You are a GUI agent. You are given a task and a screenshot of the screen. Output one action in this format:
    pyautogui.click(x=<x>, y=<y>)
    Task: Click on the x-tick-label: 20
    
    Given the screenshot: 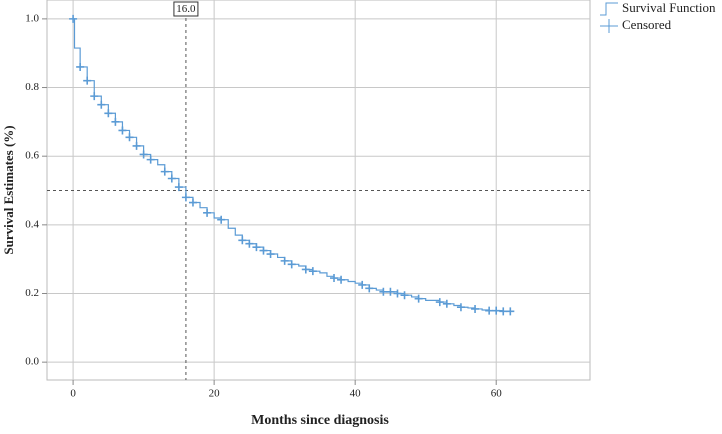 What is the action you would take?
    pyautogui.click(x=215, y=394)
    